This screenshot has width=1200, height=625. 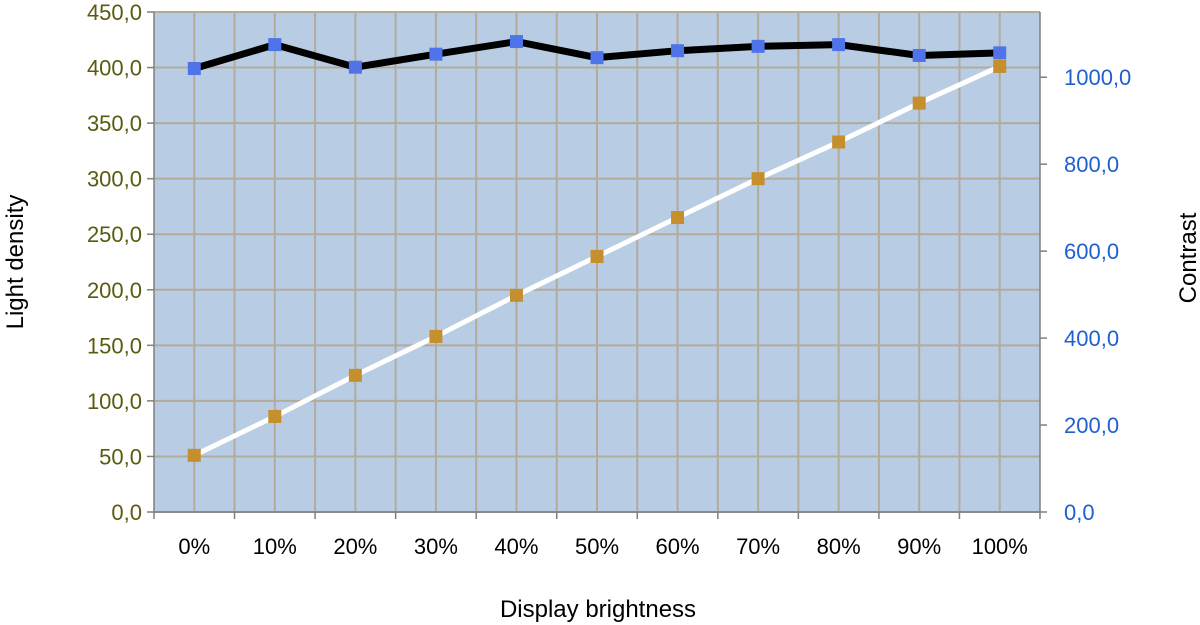 I want to click on x-tick-label: 100%, so click(x=1000, y=546).